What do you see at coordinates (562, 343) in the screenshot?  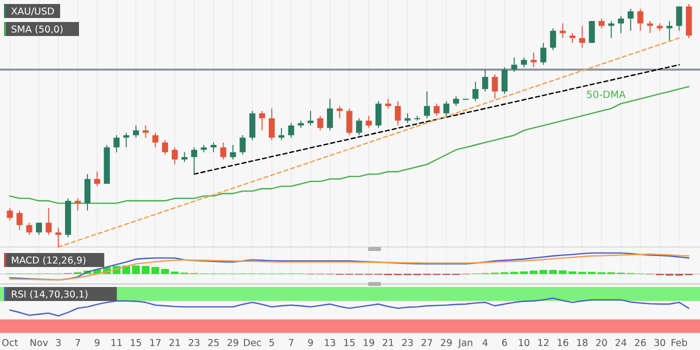 I see `x-tick-label: 16` at bounding box center [562, 343].